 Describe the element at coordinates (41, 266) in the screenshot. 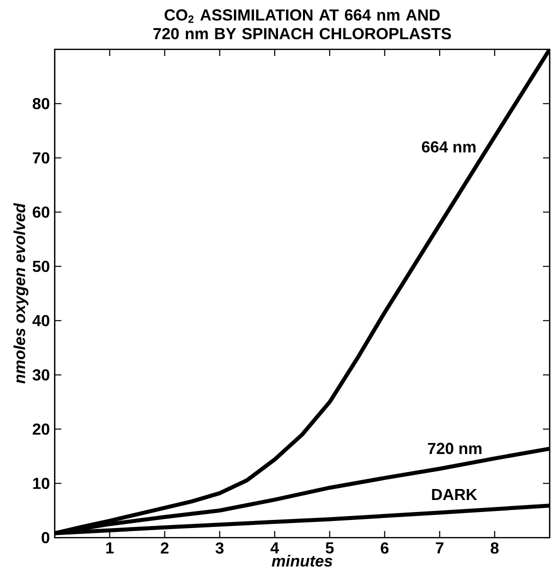

I see `y-tick-label: 50` at that location.